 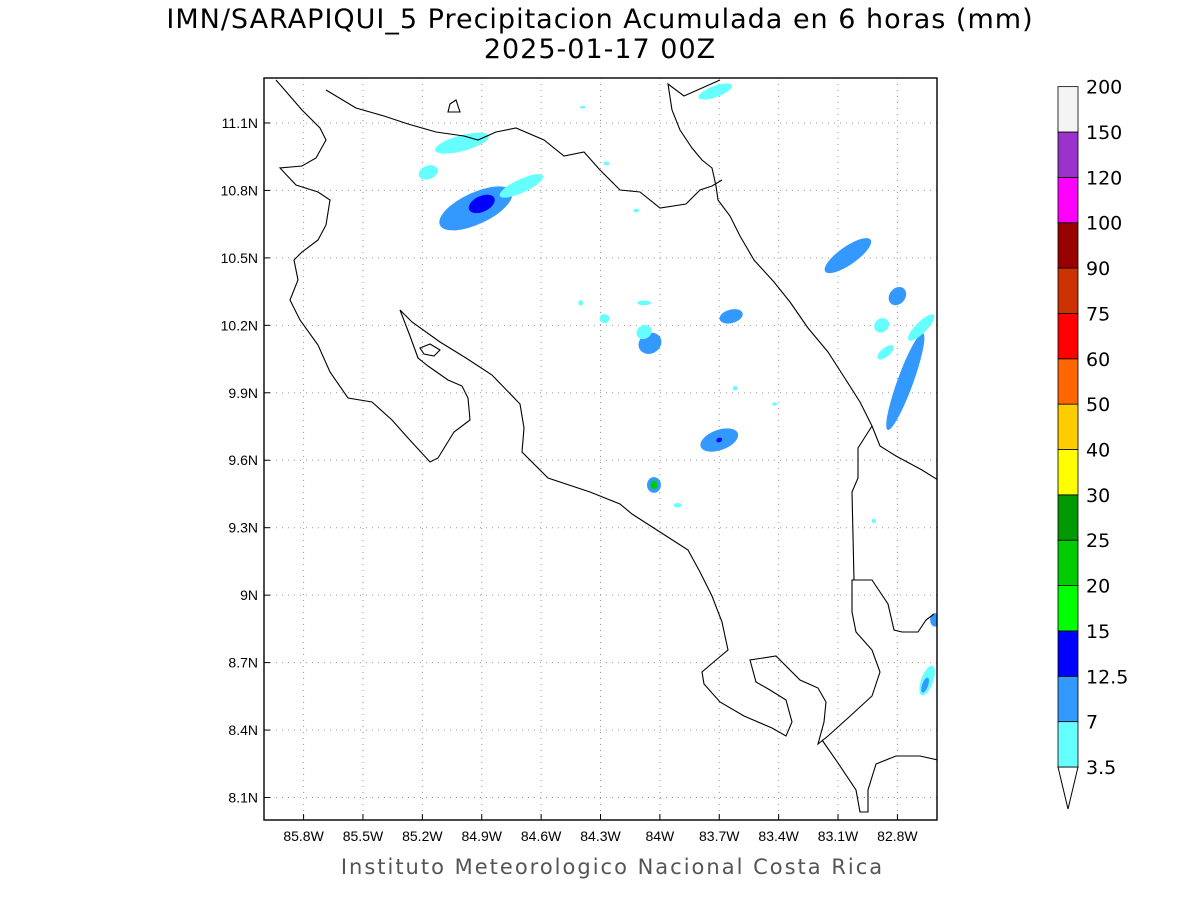 What do you see at coordinates (1068, 788) in the screenshot?
I see `colorbar-min-arrow` at bounding box center [1068, 788].